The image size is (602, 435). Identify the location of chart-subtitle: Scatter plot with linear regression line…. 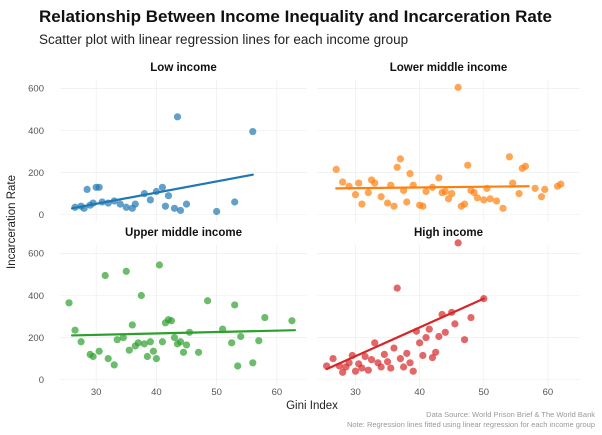
(223, 39).